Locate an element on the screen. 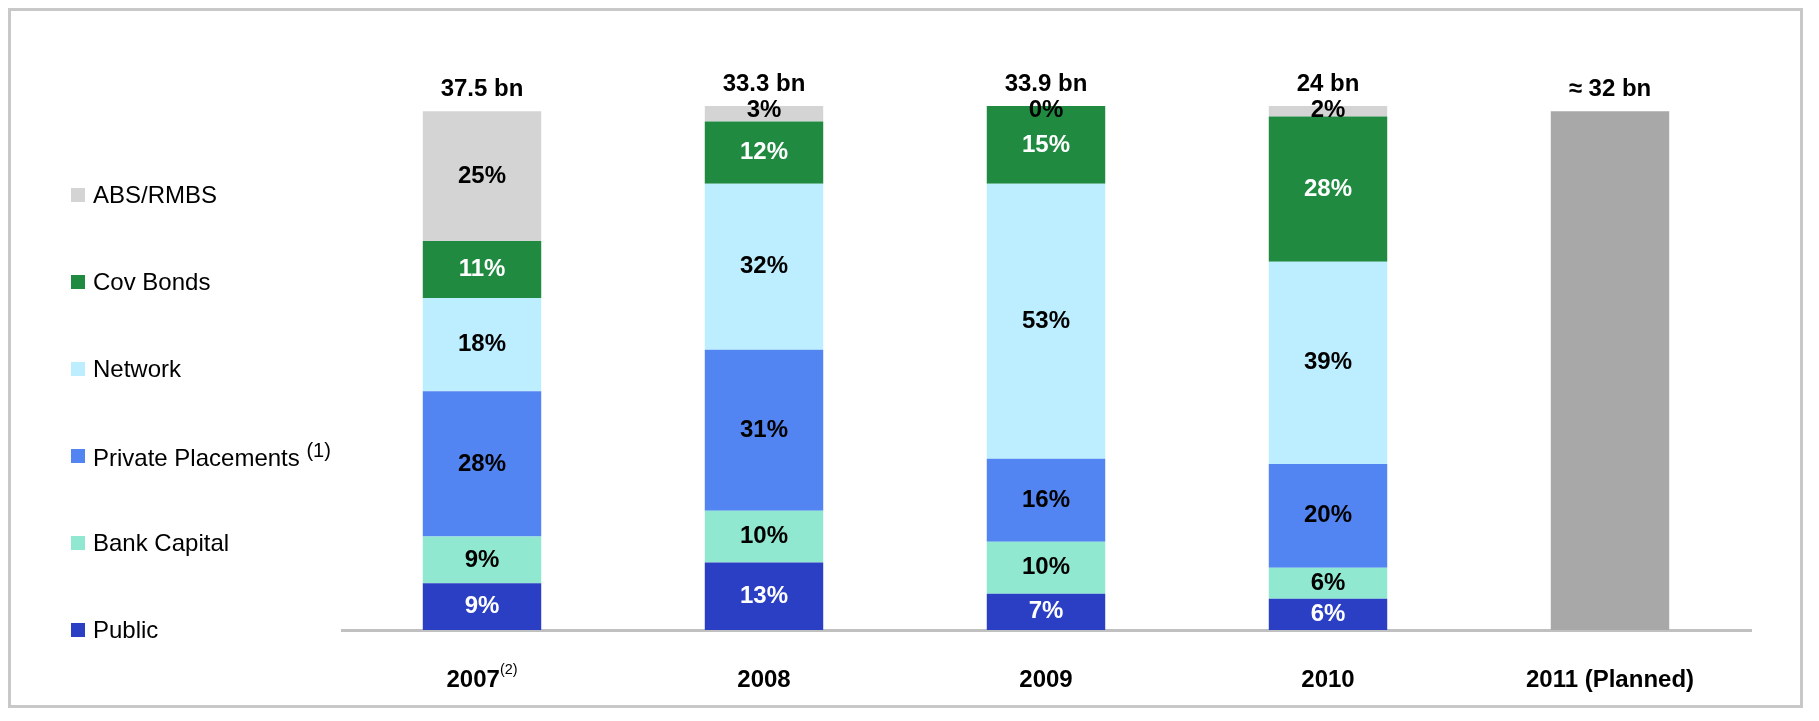 The width and height of the screenshot is (1819, 721). annotation: 37.5 bn is located at coordinates (482, 87).